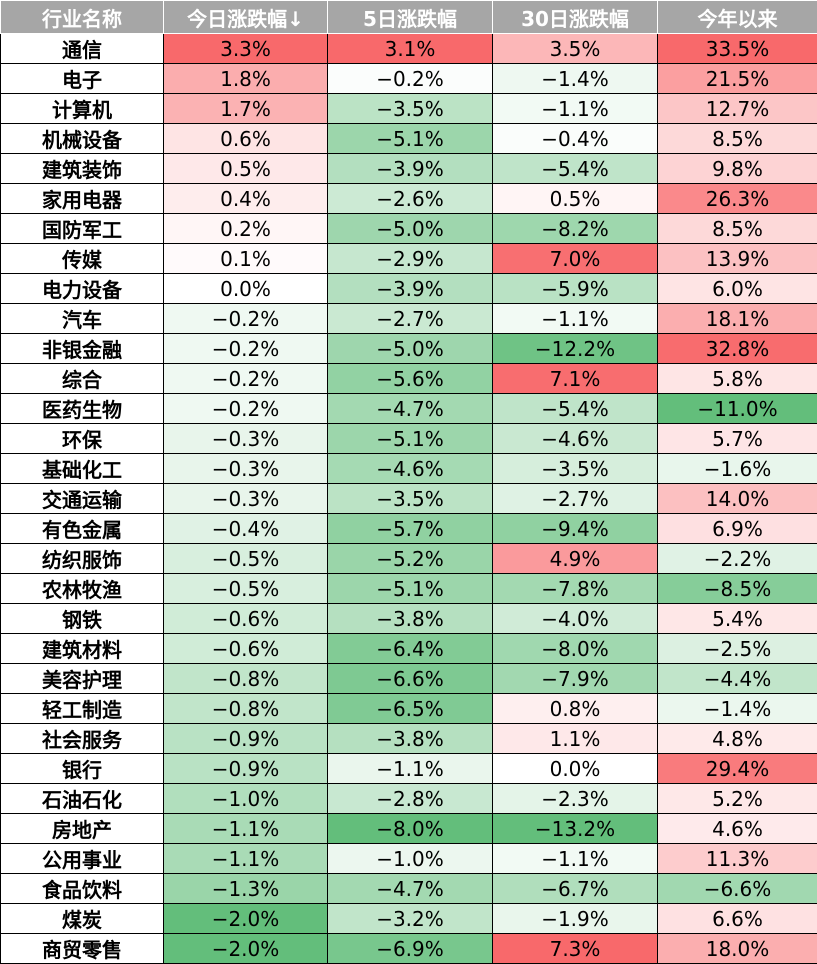 Image resolution: width=817 pixels, height=964 pixels. I want to click on industry-name-cell: 建筑装饰, so click(82, 169).